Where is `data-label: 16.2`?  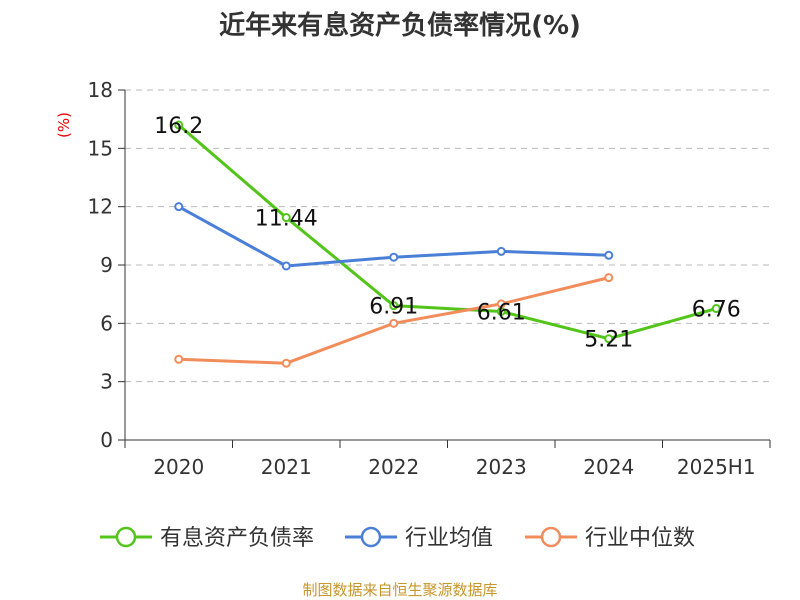 data-label: 16.2 is located at coordinates (178, 126).